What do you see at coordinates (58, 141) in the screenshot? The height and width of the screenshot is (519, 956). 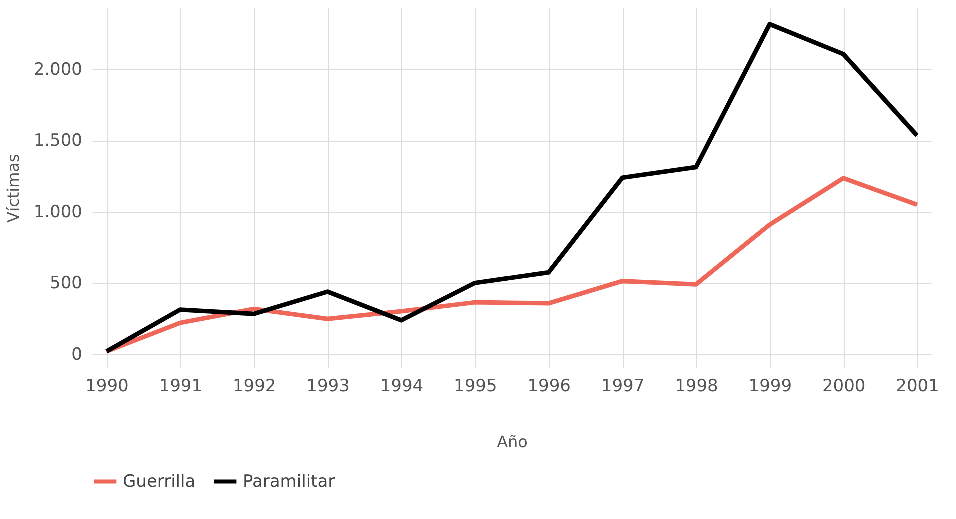 I see `y-tick-label: 1.500` at bounding box center [58, 141].